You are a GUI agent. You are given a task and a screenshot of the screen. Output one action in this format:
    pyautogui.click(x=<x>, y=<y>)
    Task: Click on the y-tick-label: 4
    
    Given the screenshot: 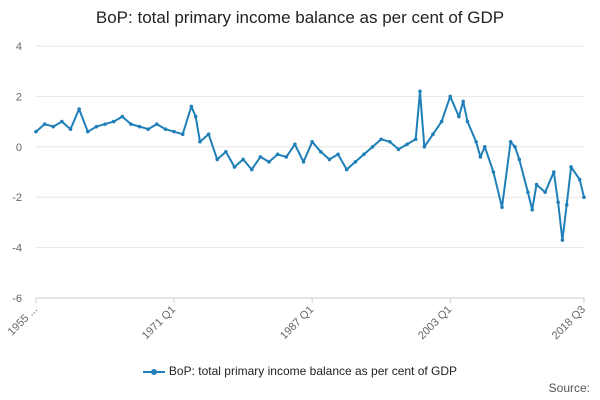 What is the action you would take?
    pyautogui.click(x=19, y=47)
    